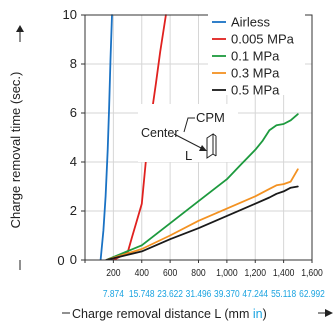 This screenshot has width=335, height=332. Describe the element at coordinates (210, 117) in the screenshot. I see `inset-cpm-label: CPM` at that location.